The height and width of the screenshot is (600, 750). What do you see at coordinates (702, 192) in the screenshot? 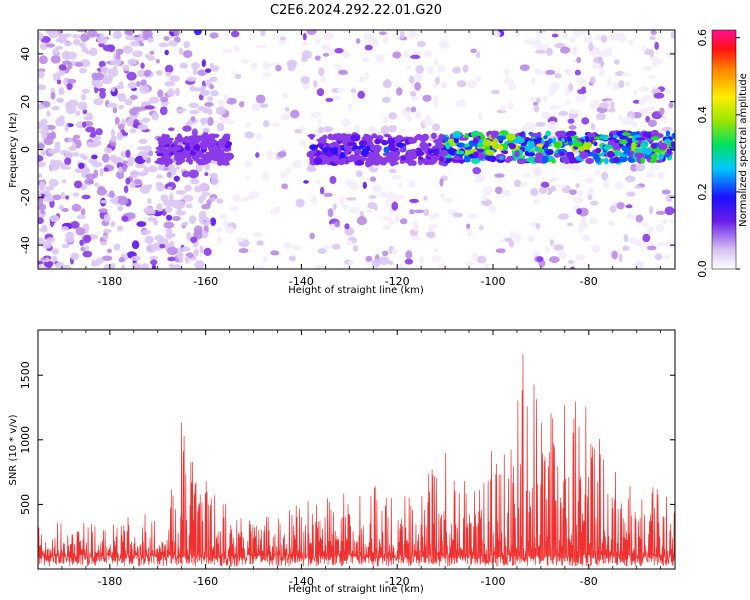
I see `colorbar-tick-label: 0.2` at bounding box center [702, 192].